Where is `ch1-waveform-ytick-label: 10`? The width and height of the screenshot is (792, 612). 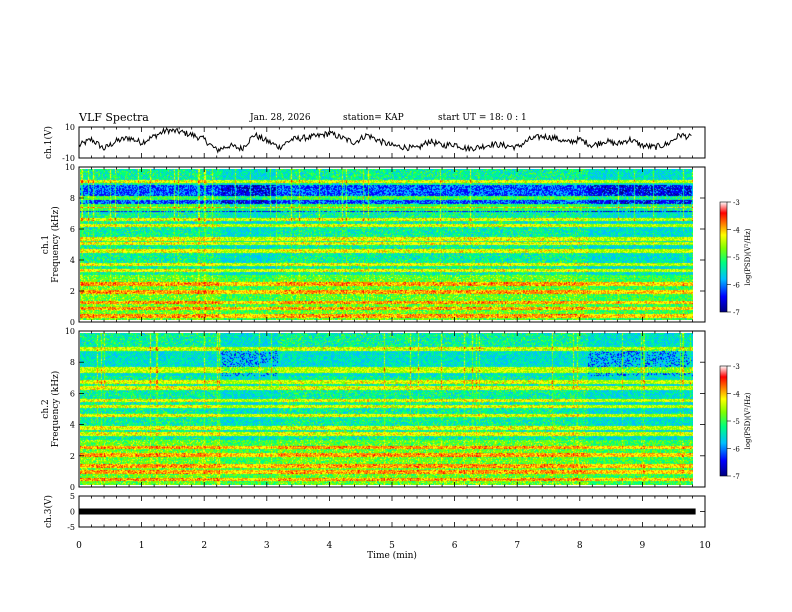 ch1-waveform-ytick-label: 10 is located at coordinates (70, 127).